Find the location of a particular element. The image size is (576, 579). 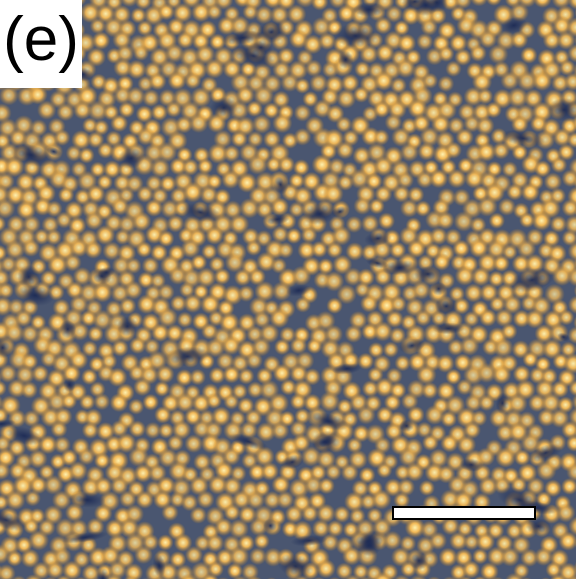

panel-label-box: (e) is located at coordinates (41, 44).